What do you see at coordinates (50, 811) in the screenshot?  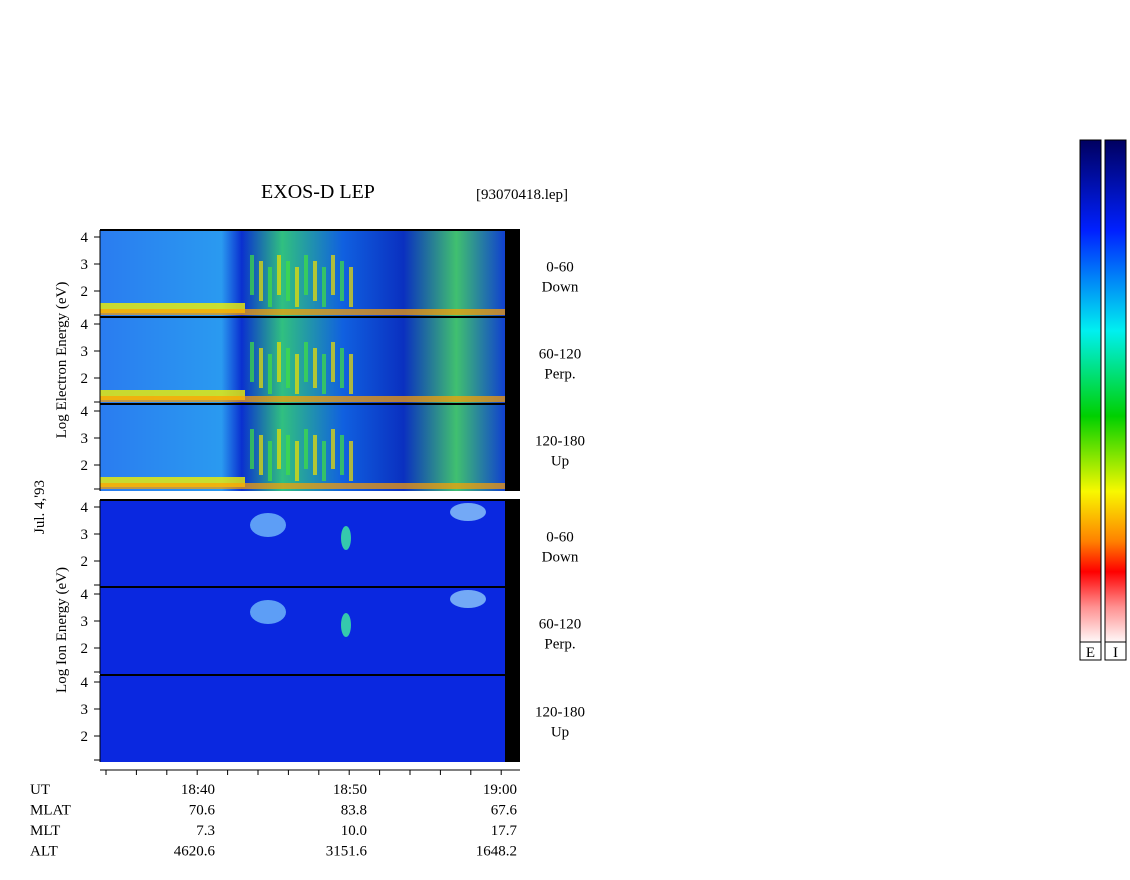 I see `row-label: MLAT` at bounding box center [50, 811].